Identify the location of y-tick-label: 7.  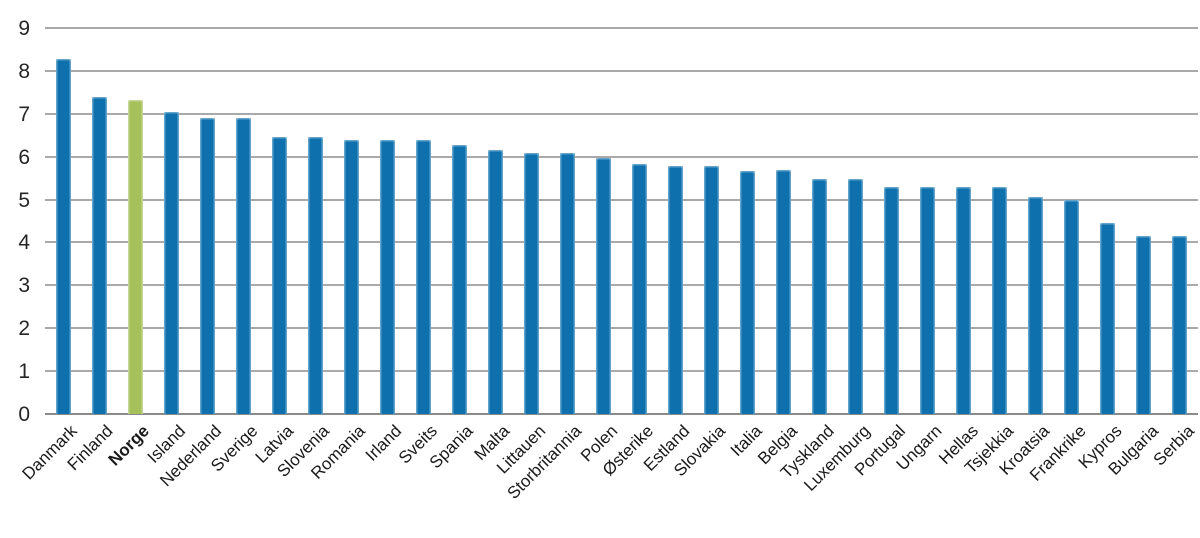
(24, 114).